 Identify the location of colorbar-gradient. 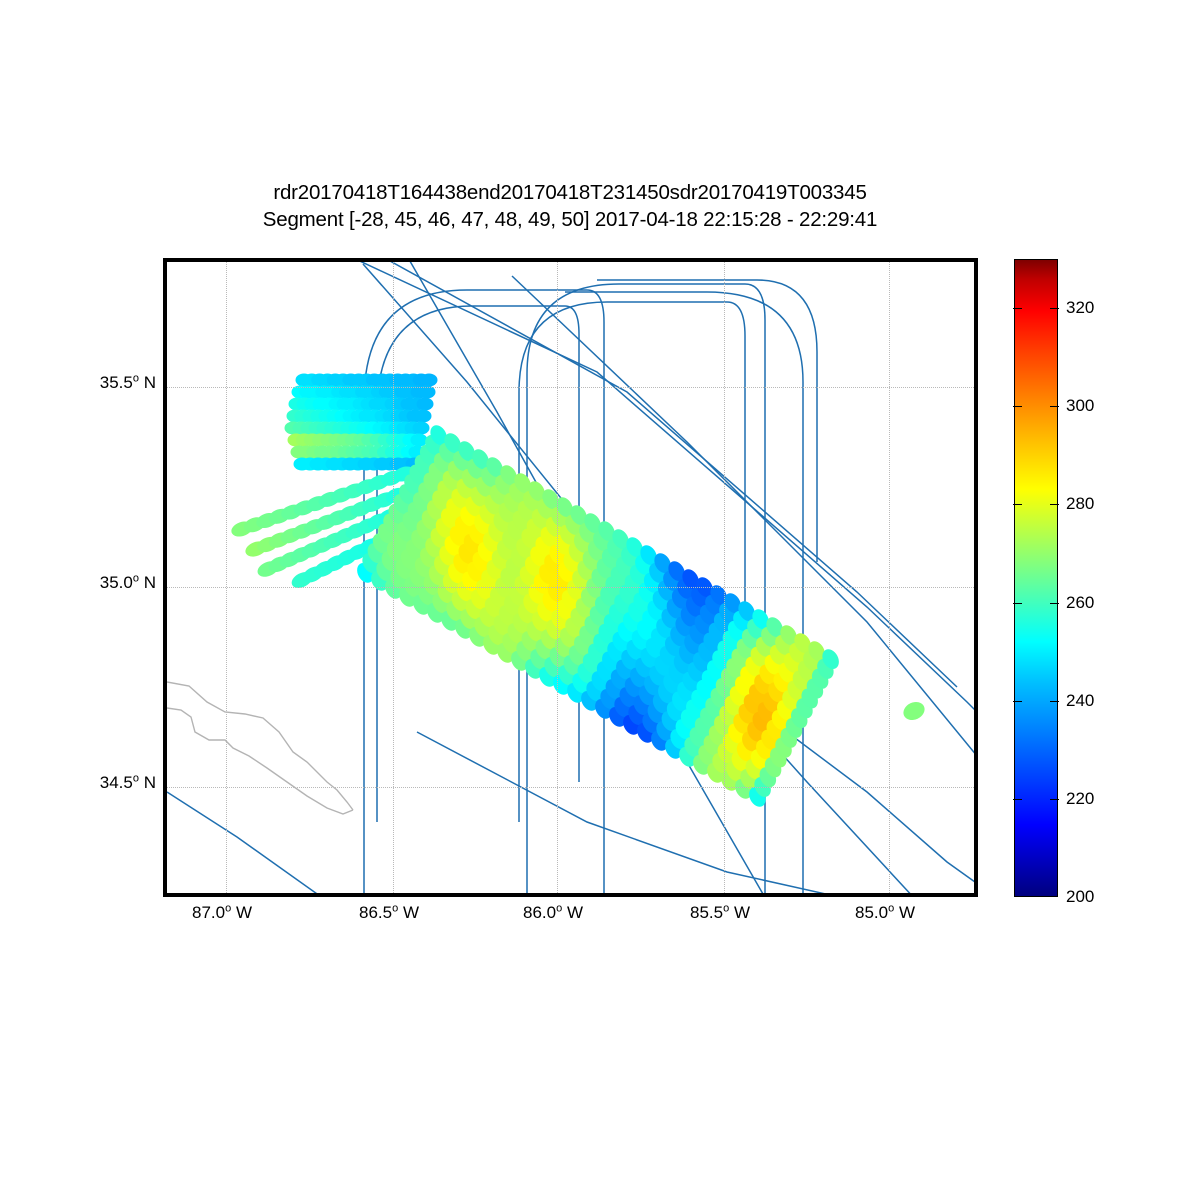
(1036, 578).